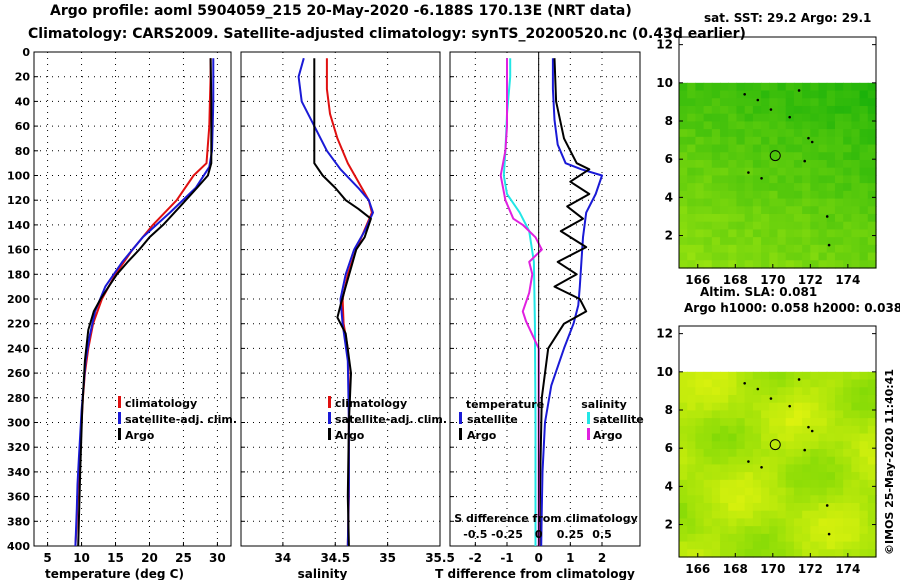  Describe the element at coordinates (440, 558) in the screenshot. I see `x-tick-label: 35.5` at that location.